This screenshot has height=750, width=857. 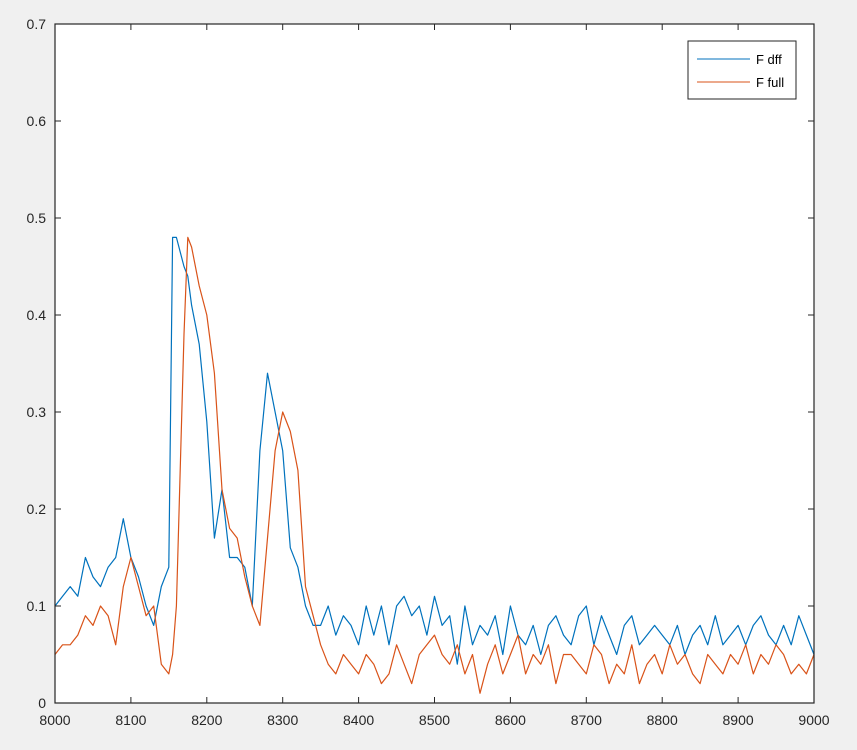 What do you see at coordinates (37, 24) in the screenshot?
I see `y-tick-label: 0.7` at bounding box center [37, 24].